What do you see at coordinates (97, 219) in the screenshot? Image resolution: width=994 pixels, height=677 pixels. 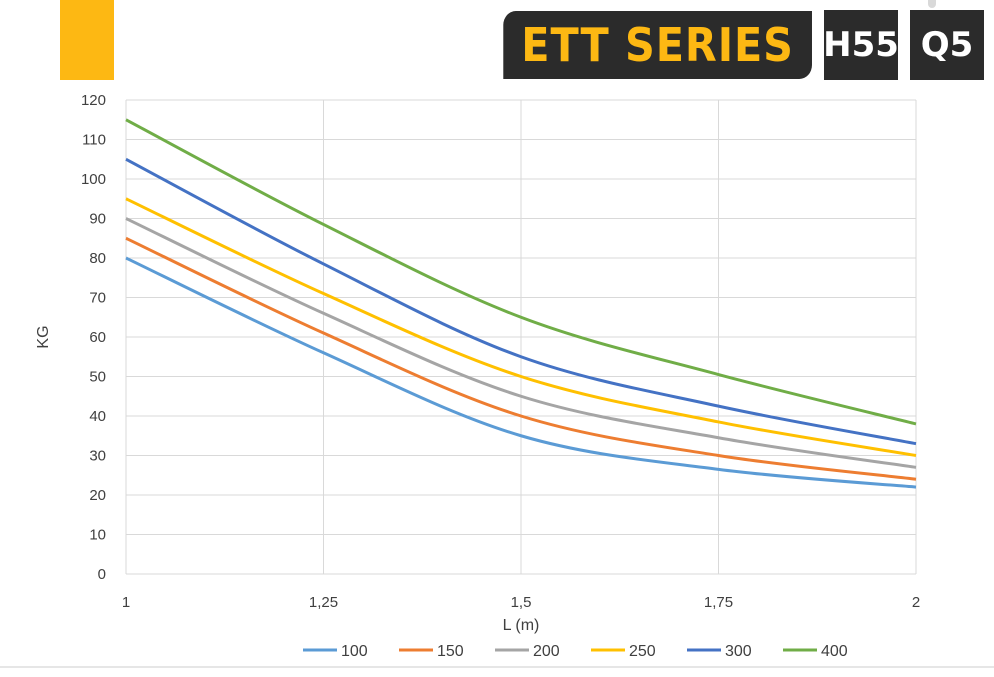 I see `y-tick-label: 90` at bounding box center [97, 219].